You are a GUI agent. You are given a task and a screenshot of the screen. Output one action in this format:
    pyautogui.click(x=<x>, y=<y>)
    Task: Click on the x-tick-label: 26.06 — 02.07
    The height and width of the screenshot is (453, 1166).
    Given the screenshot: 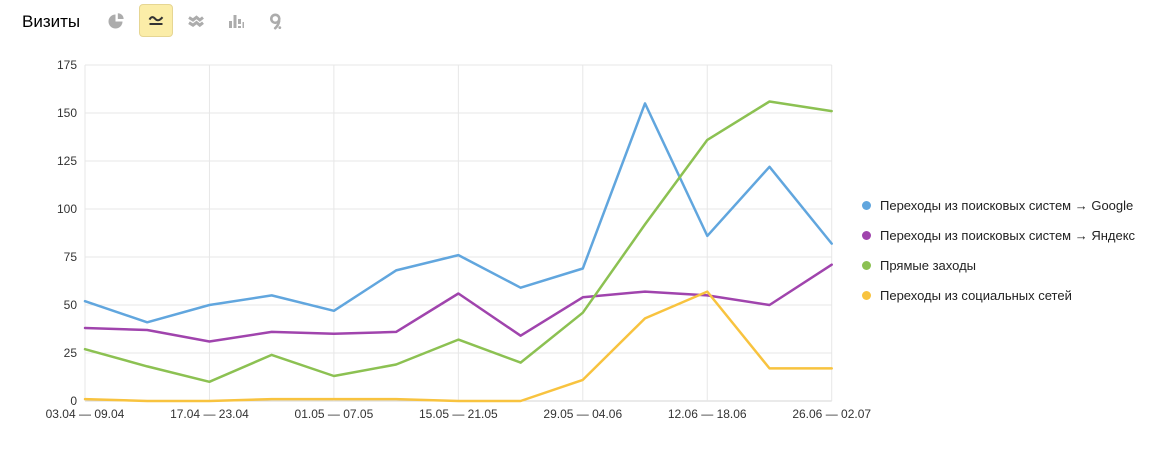 What is the action you would take?
    pyautogui.click(x=831, y=414)
    